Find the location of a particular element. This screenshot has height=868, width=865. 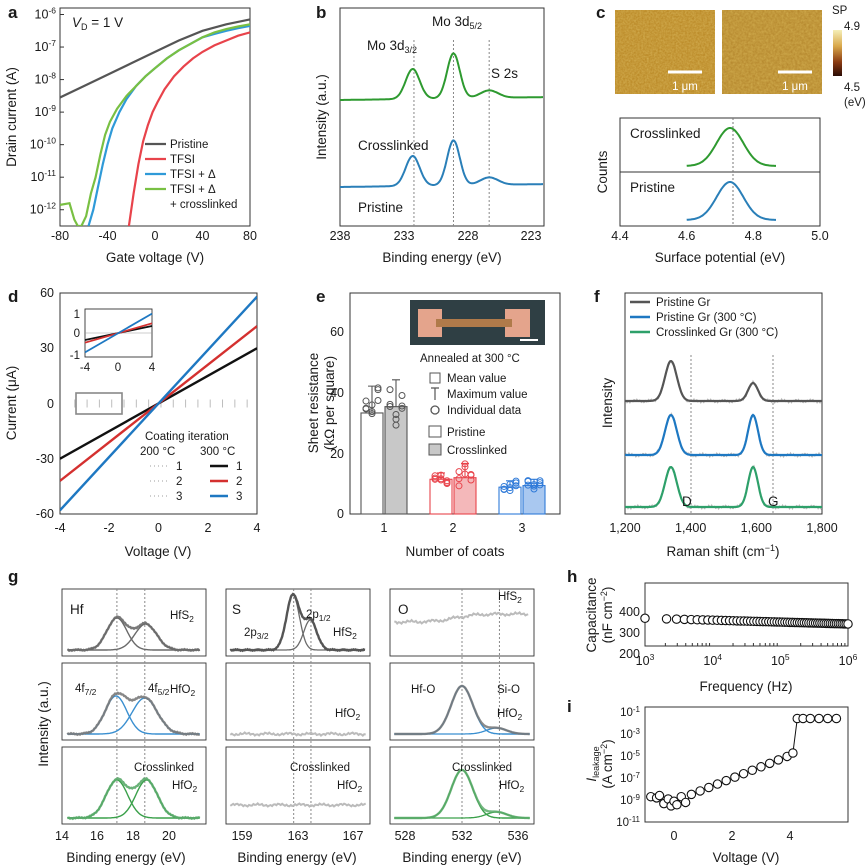

panel-label: a is located at coordinates (13, 12).